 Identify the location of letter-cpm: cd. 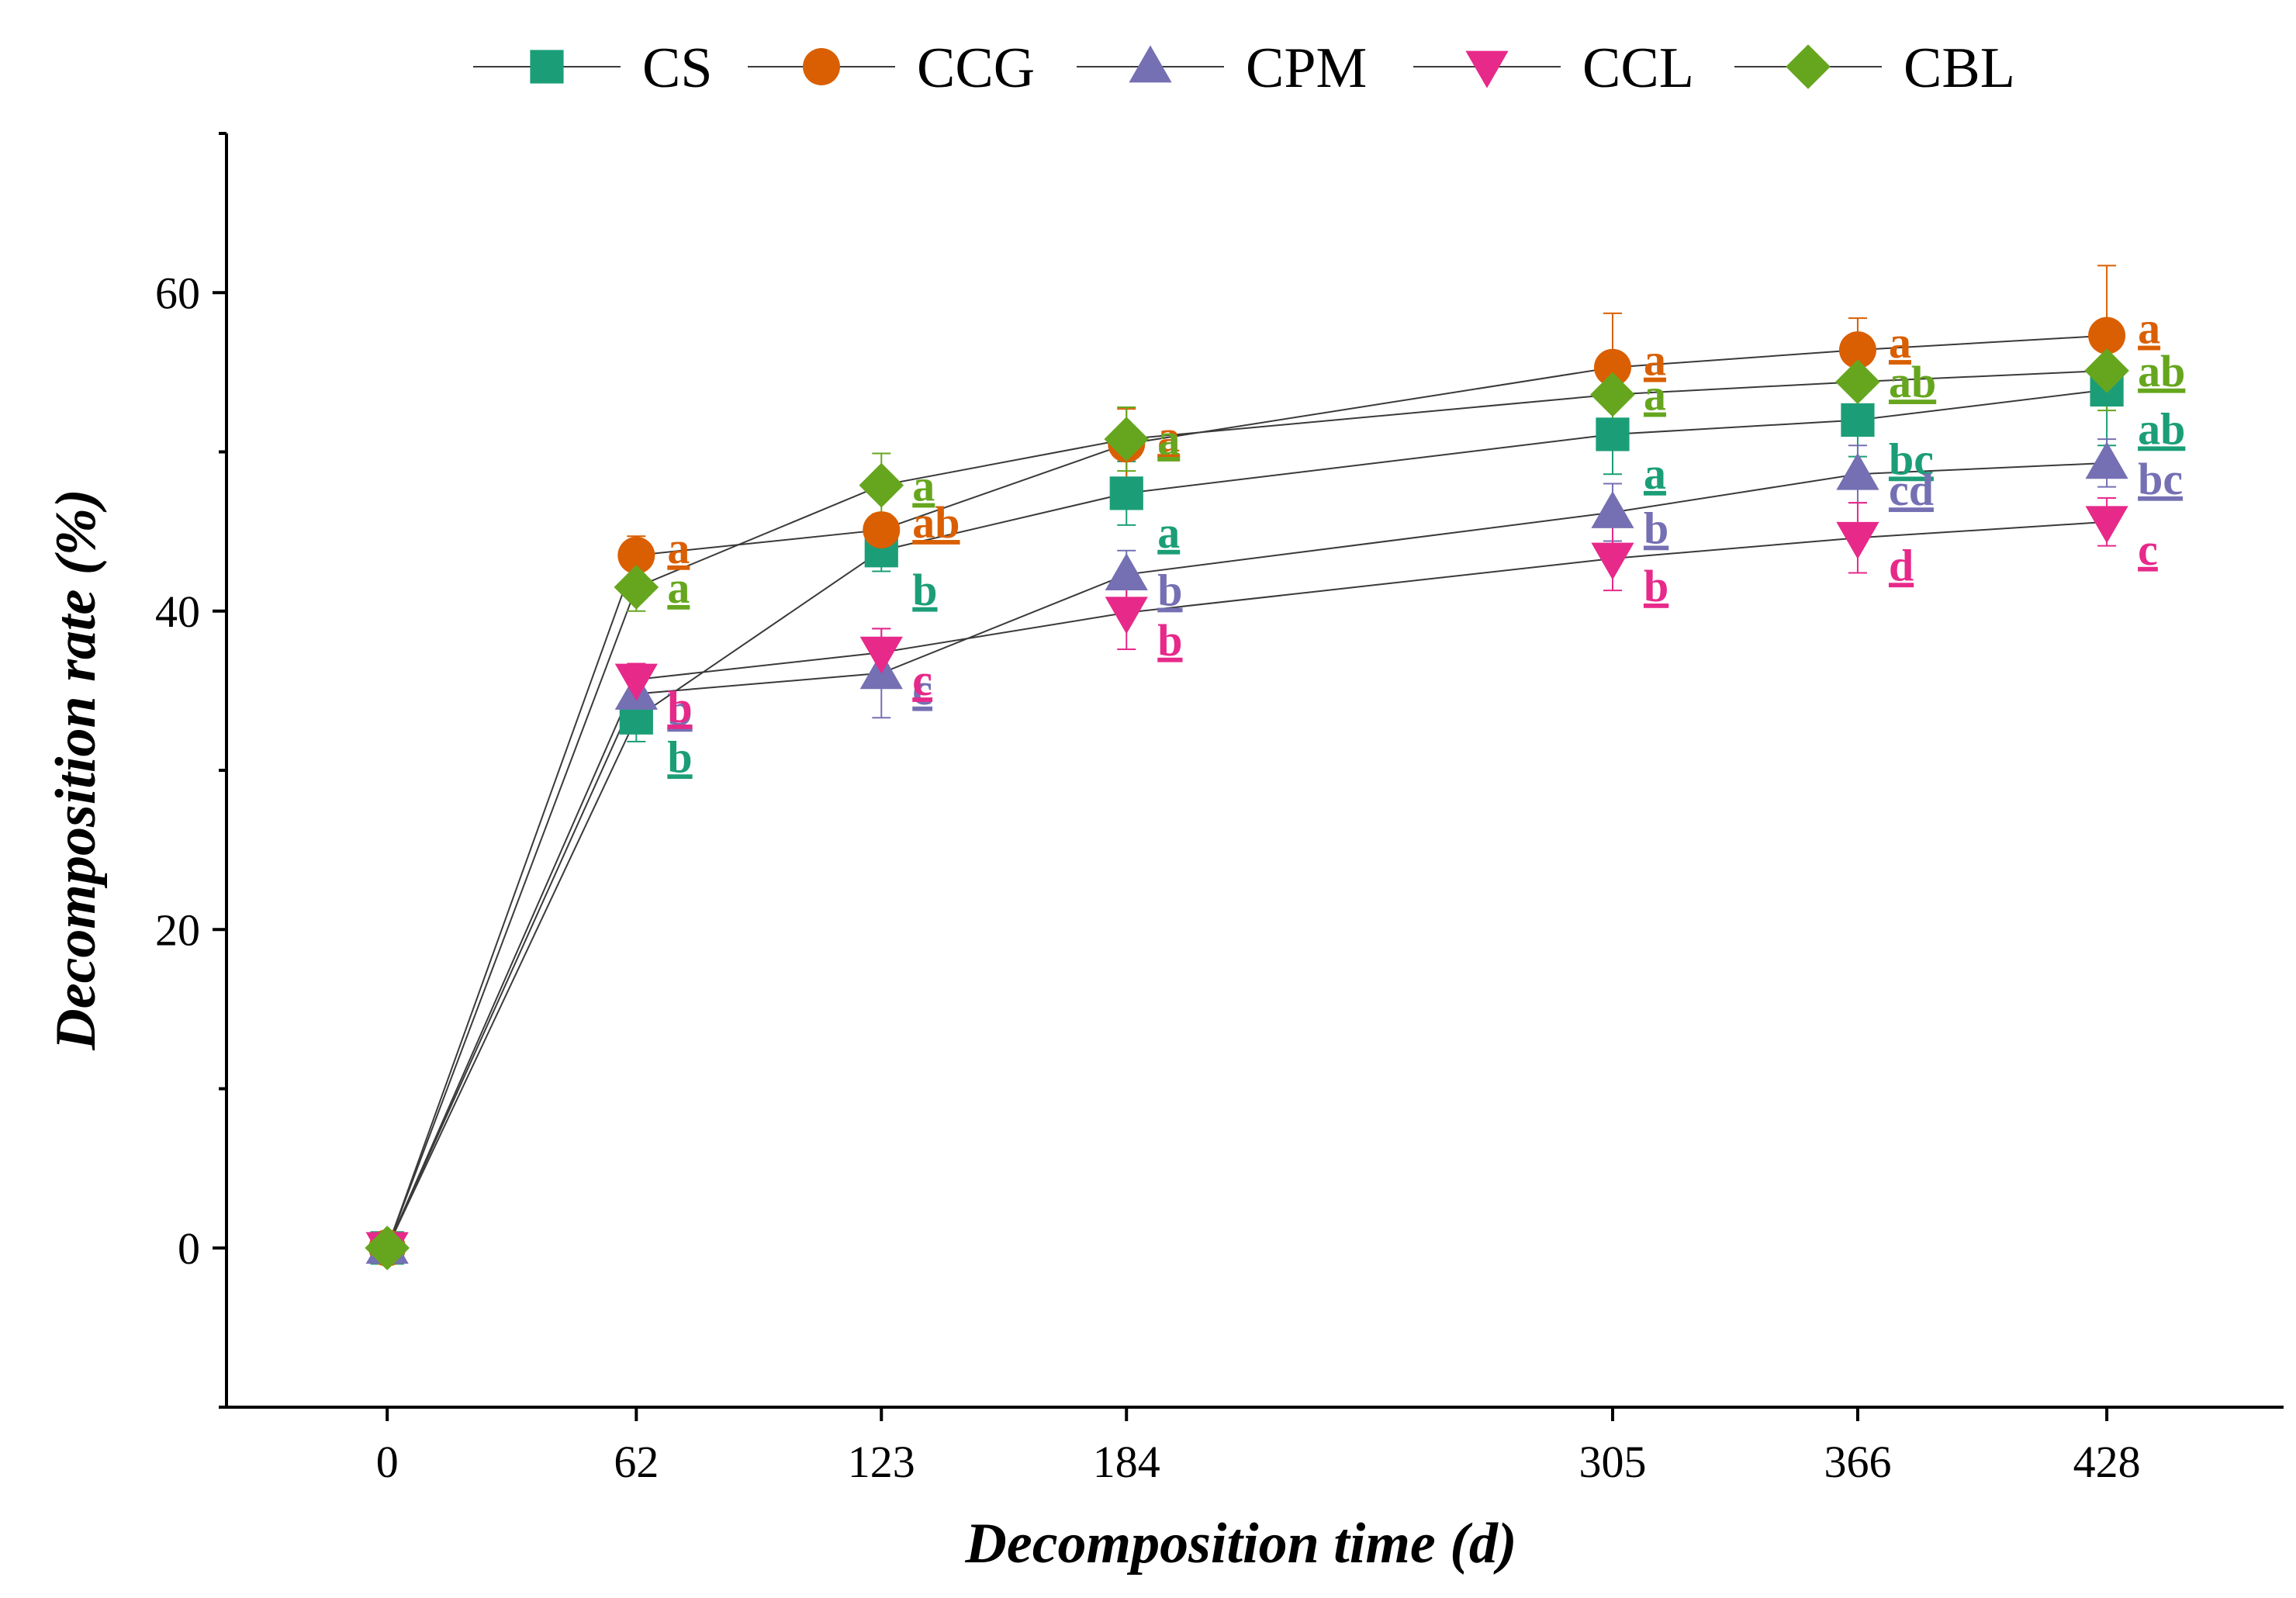
(1911, 490).